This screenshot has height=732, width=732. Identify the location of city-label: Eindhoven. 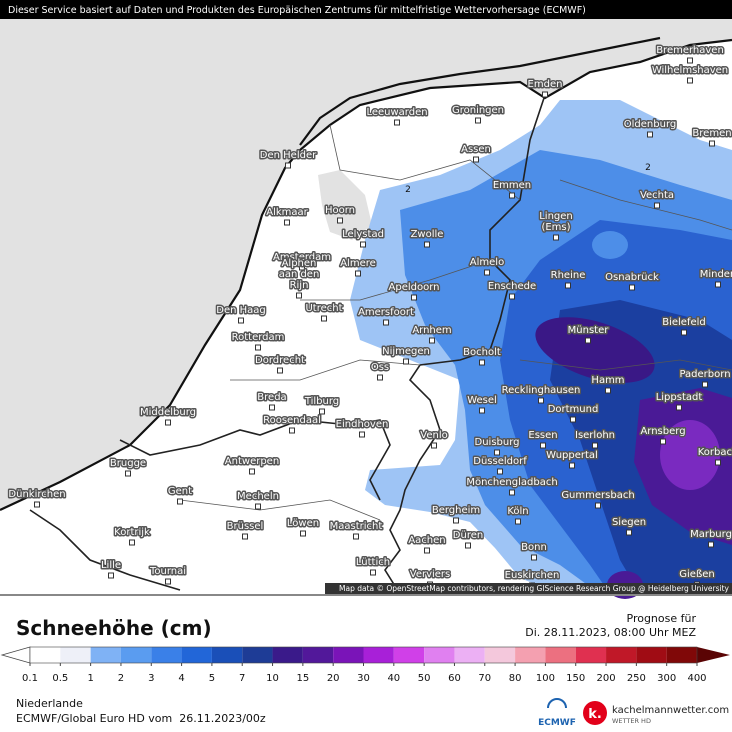
(362, 424).